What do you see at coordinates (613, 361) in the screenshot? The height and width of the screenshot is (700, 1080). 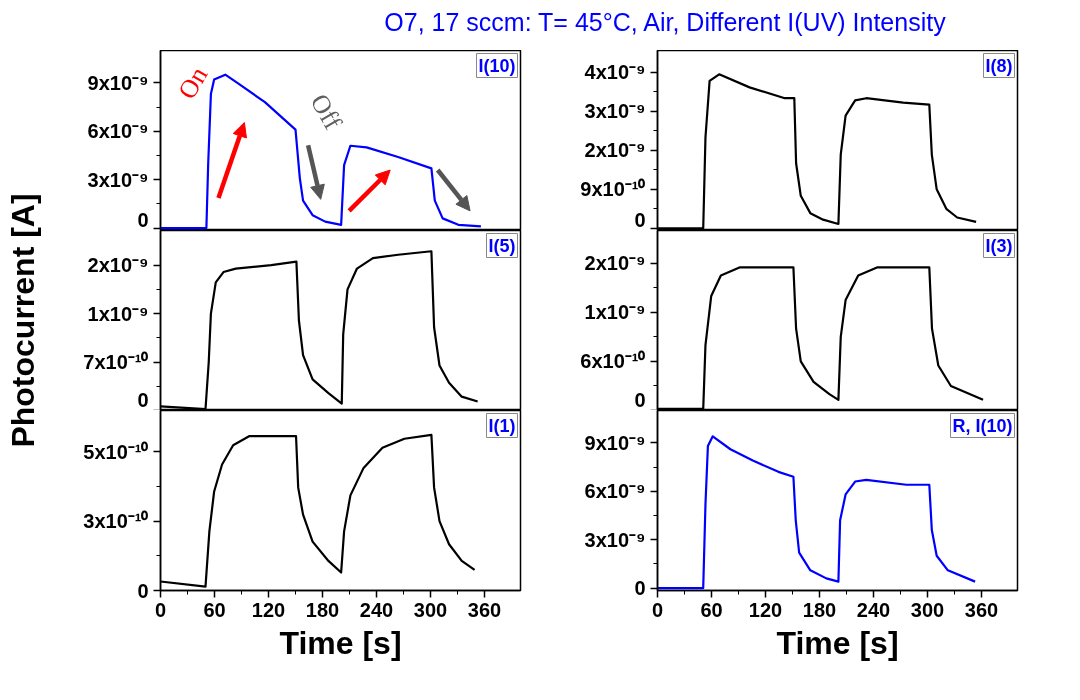 I see `y-tick-label: 6x10⁻¹⁰` at bounding box center [613, 361].